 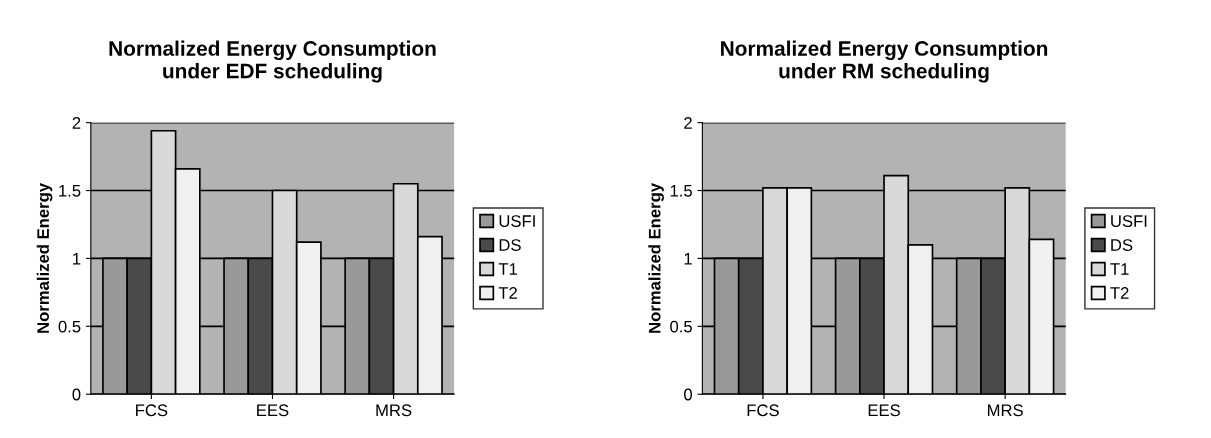 What do you see at coordinates (272, 61) in the screenshot?
I see `chart-title: Normalized Energy Consumption under EDF scheduling` at bounding box center [272, 61].